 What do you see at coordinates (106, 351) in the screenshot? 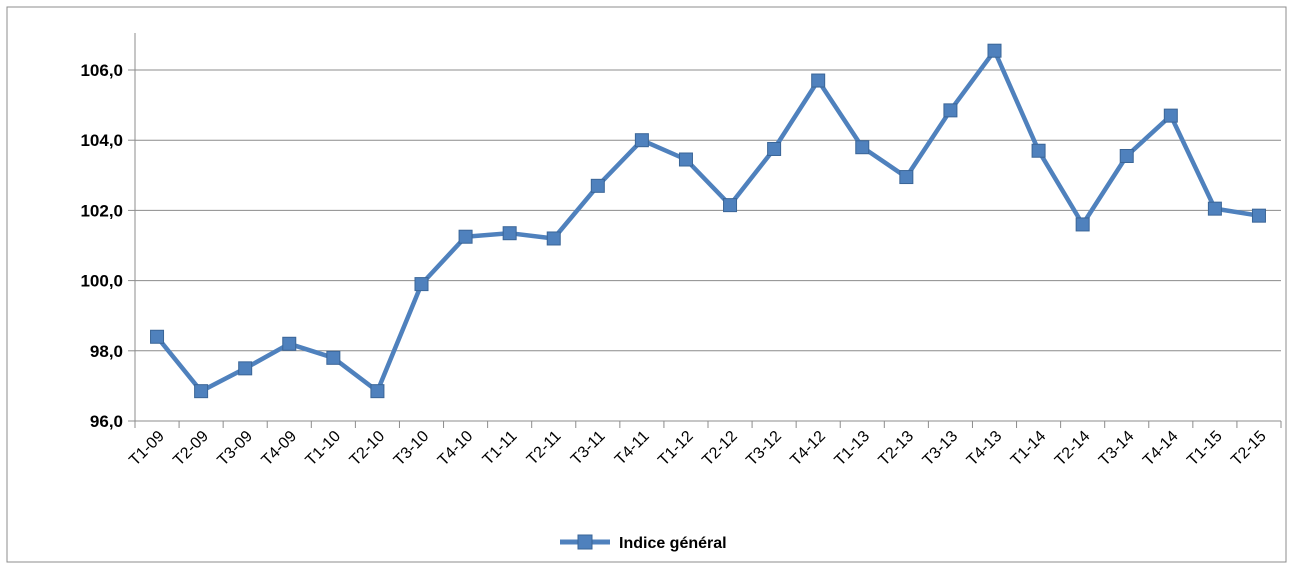
I see `y-tick-label: 98,0` at bounding box center [106, 351].